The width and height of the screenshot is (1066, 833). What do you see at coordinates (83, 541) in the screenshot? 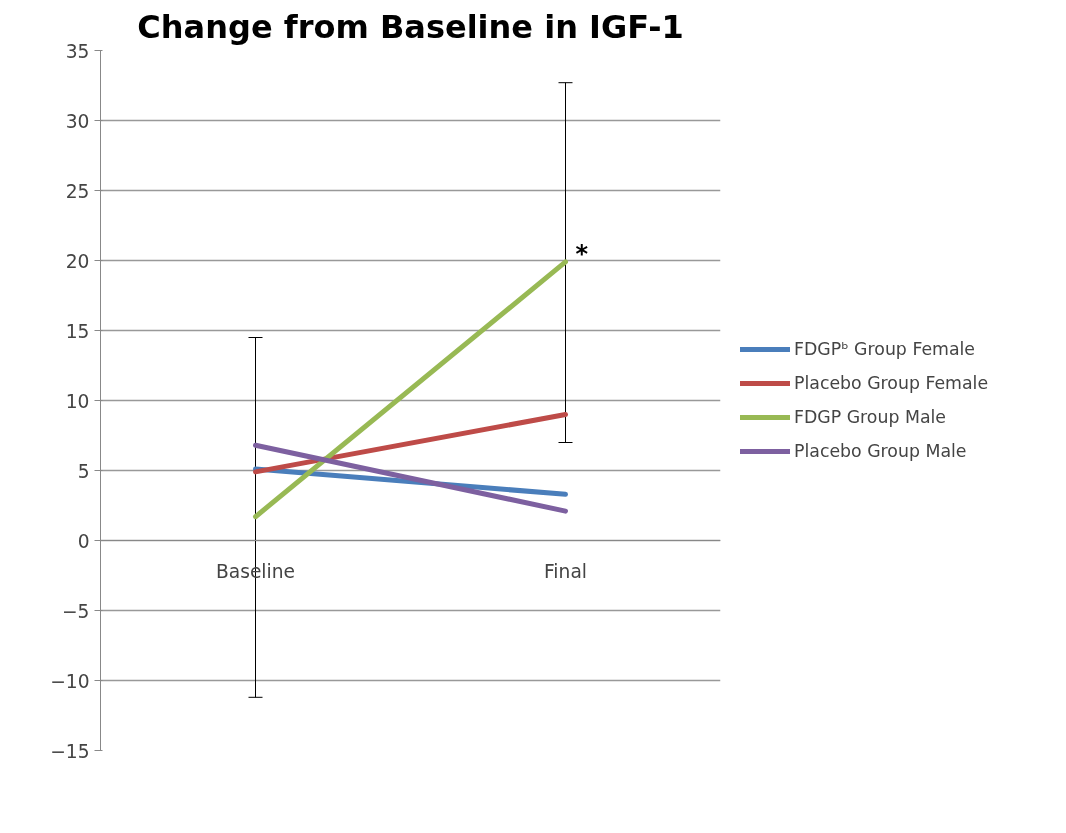
I see `y-tick-label: 0` at bounding box center [83, 541].